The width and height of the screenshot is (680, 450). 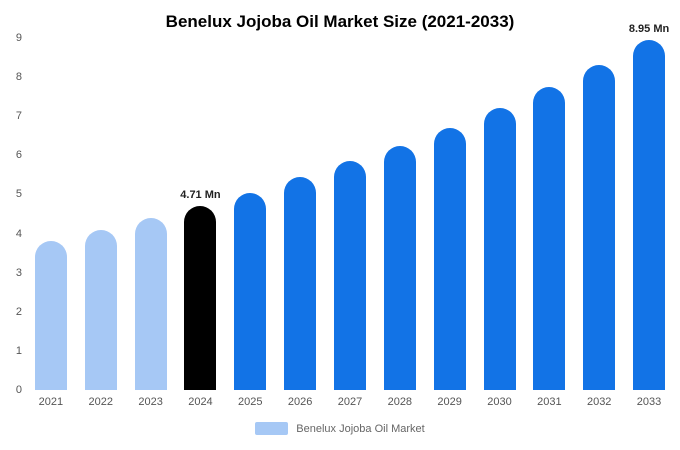 I want to click on bar-cell-2026, so click(x=300, y=214).